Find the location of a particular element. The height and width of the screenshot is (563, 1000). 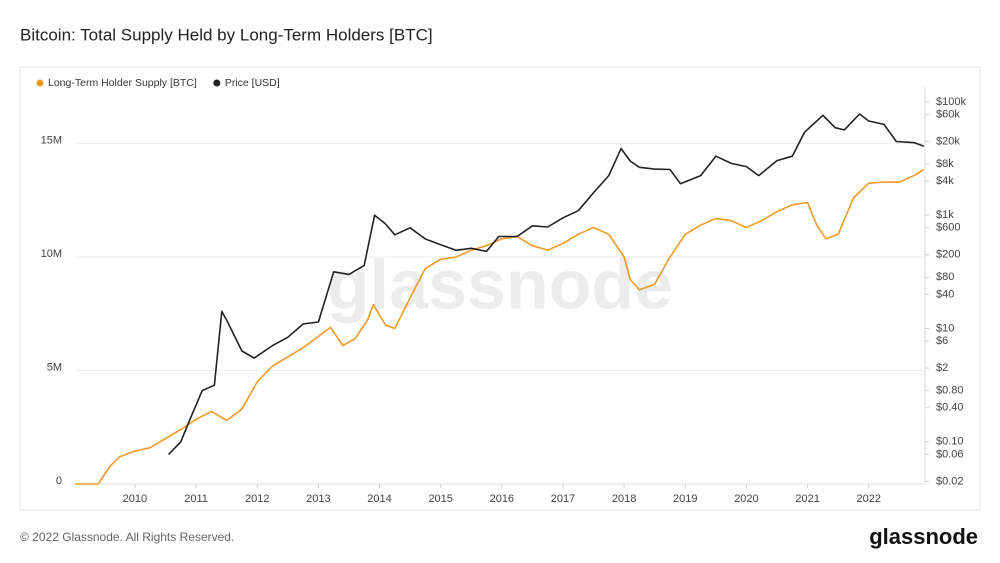

y2-tick-label: $2 is located at coordinates (942, 368).